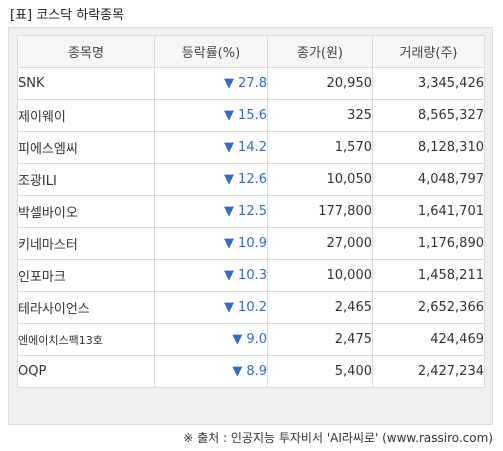 This screenshot has height=451, width=503. I want to click on table-row: OQP ▼ 8.9 5,400 2,427,234, so click(251, 371).